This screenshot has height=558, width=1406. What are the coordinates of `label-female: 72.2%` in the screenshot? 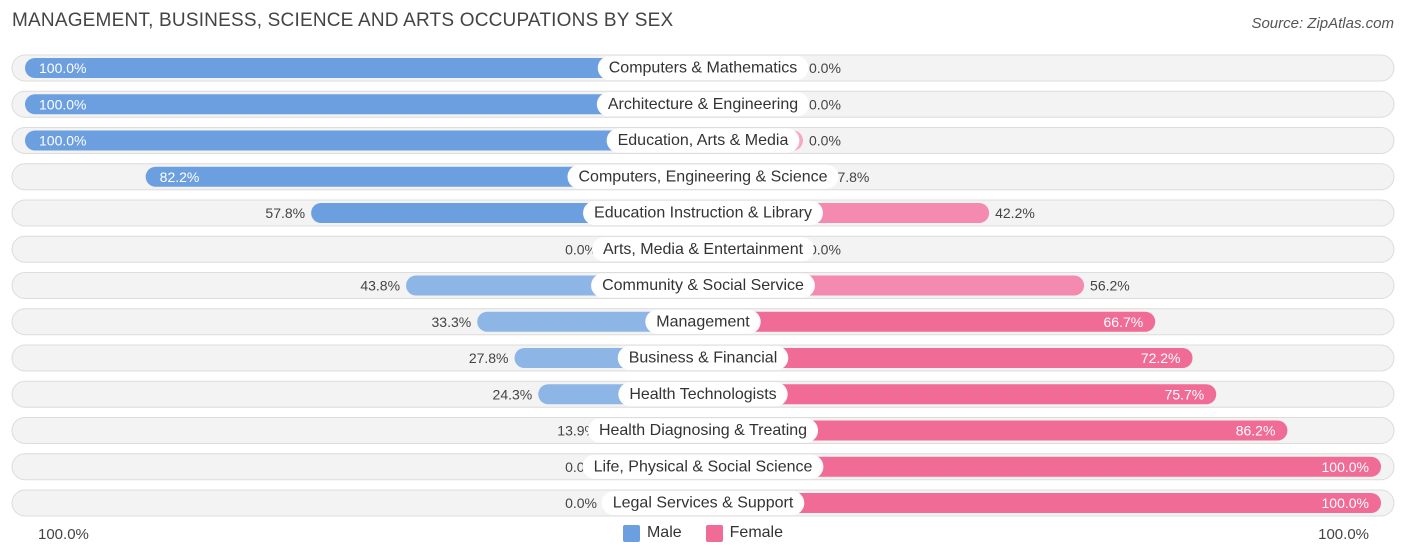 It's located at (1161, 358).